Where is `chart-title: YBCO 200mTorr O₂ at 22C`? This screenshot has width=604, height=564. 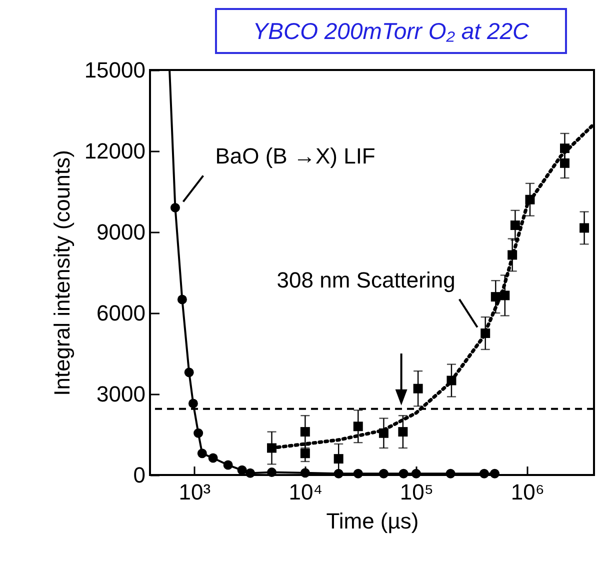 chart-title: YBCO 200mTorr O₂ at 22C is located at coordinates (391, 31).